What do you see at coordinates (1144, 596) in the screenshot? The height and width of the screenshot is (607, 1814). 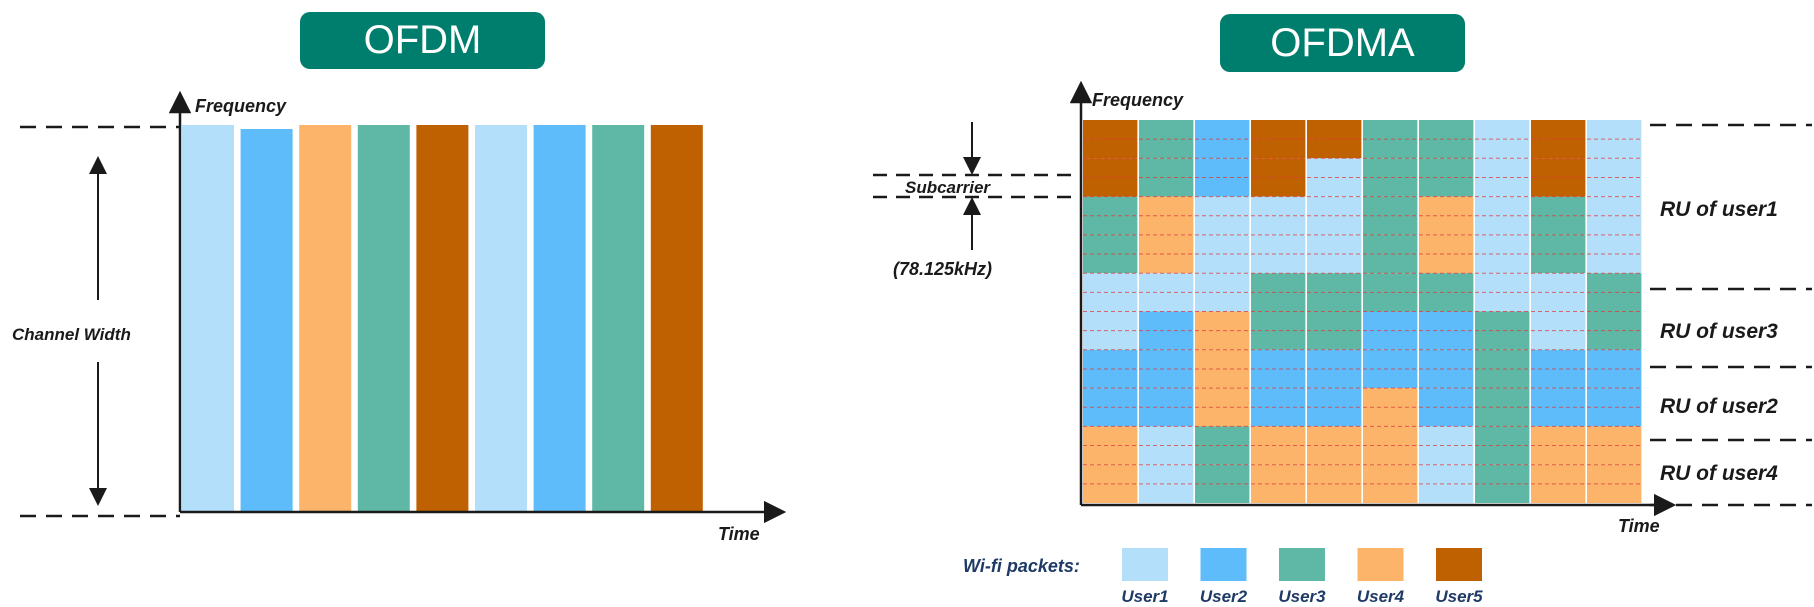 I see `legend-label-user1: User1` at bounding box center [1144, 596].